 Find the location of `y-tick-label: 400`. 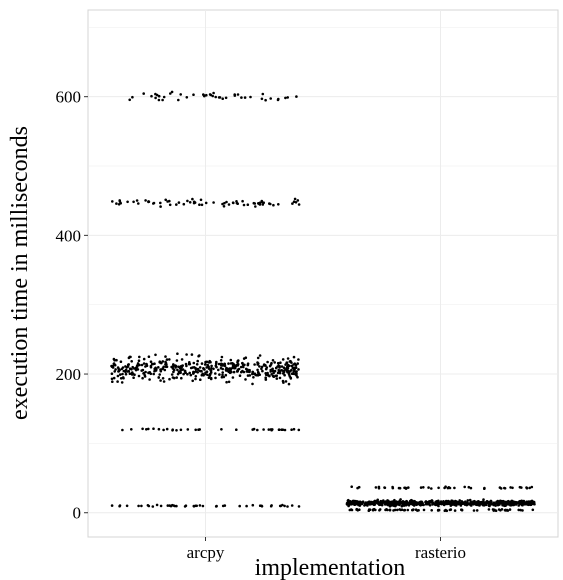

y-tick-label: 400 is located at coordinates (69, 235).